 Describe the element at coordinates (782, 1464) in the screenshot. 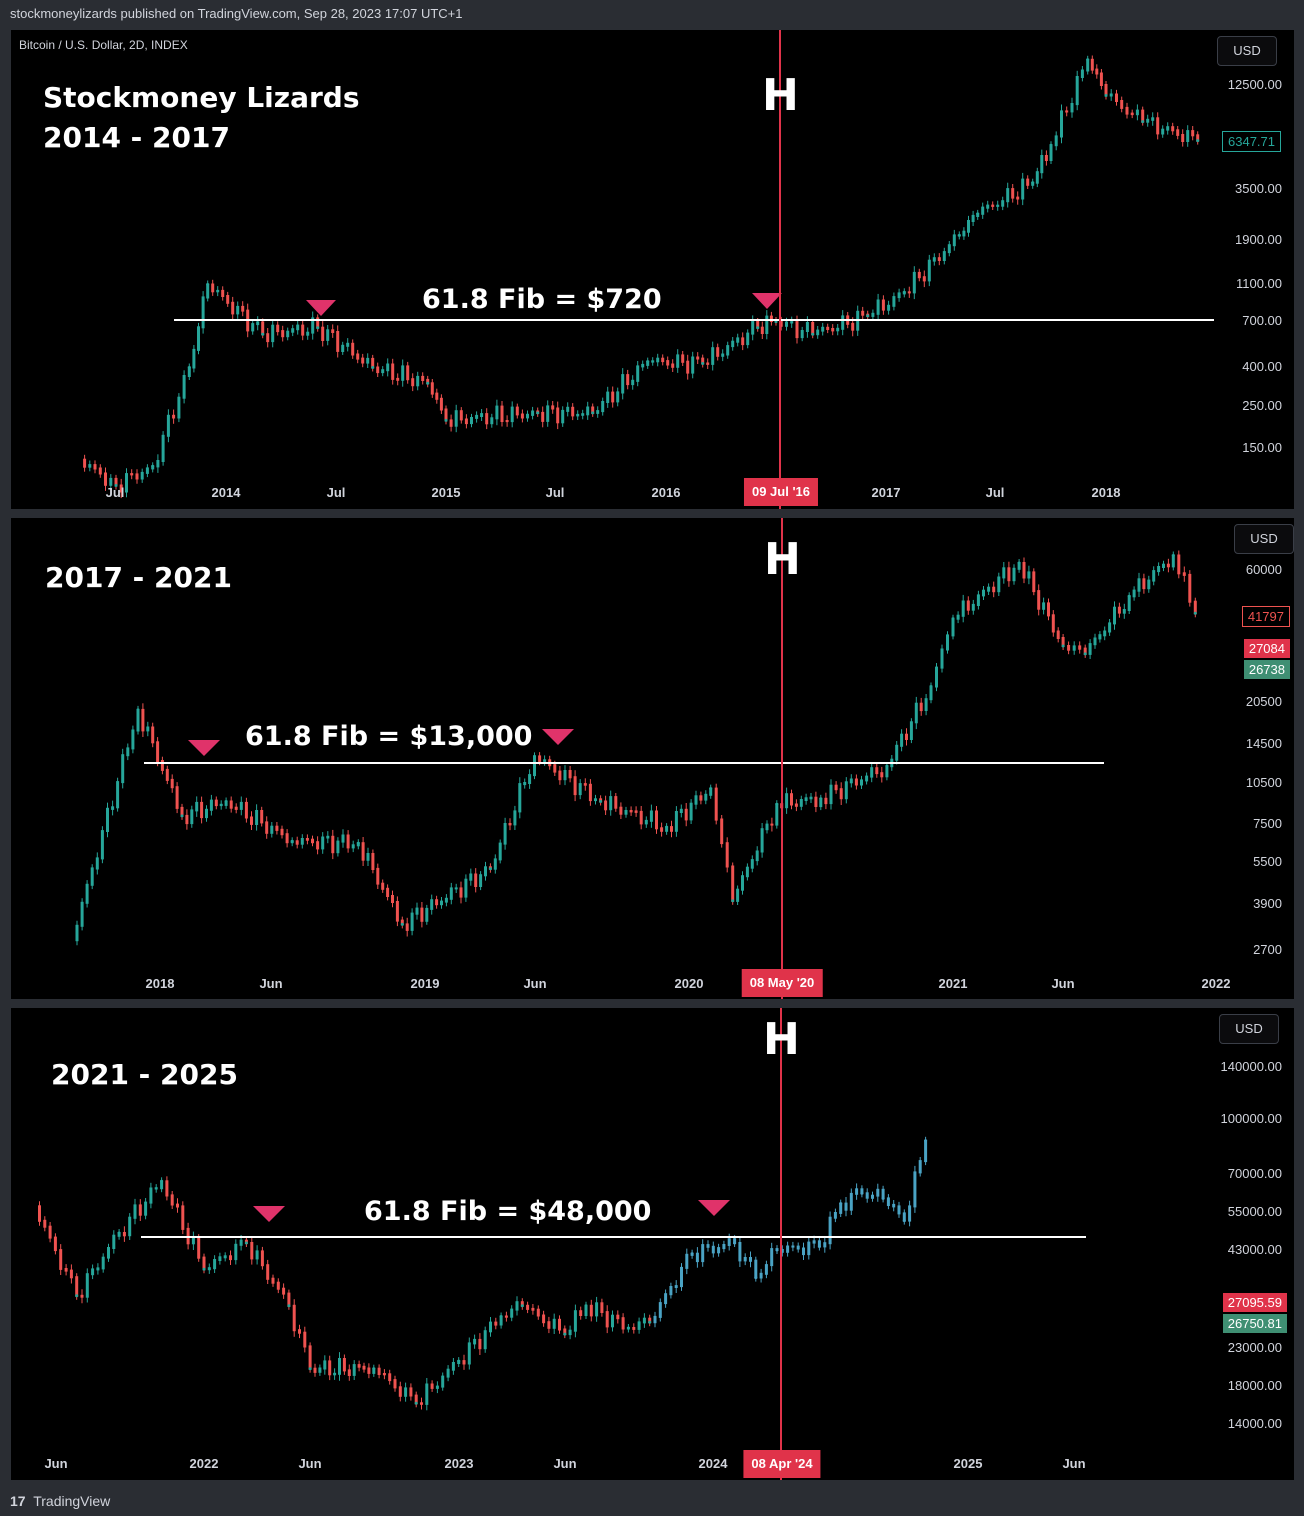

I see `halving-date-badge: 08 Apr '24` at that location.